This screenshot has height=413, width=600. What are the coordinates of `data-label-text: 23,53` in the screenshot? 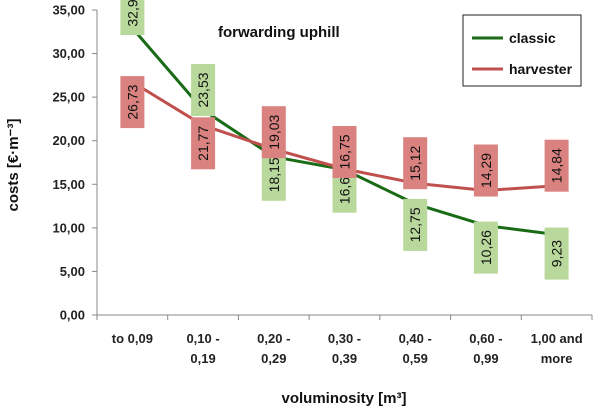 It's located at (203, 89).